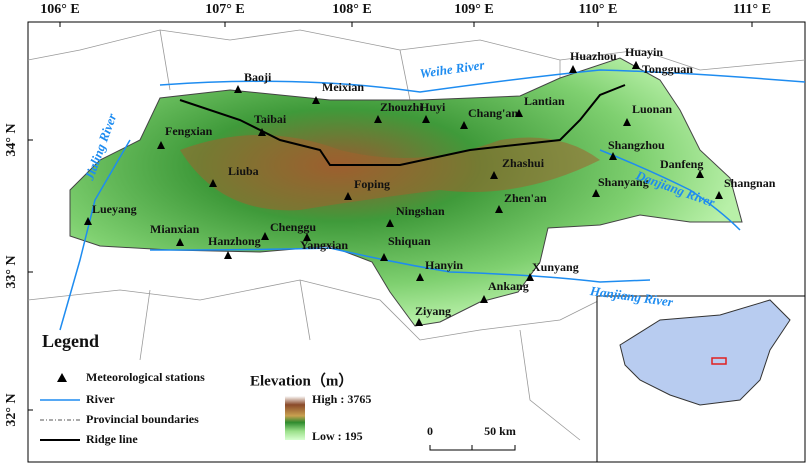 The width and height of the screenshot is (809, 467). Describe the element at coordinates (433, 311) in the screenshot. I see `station-label: Ziyang` at that location.